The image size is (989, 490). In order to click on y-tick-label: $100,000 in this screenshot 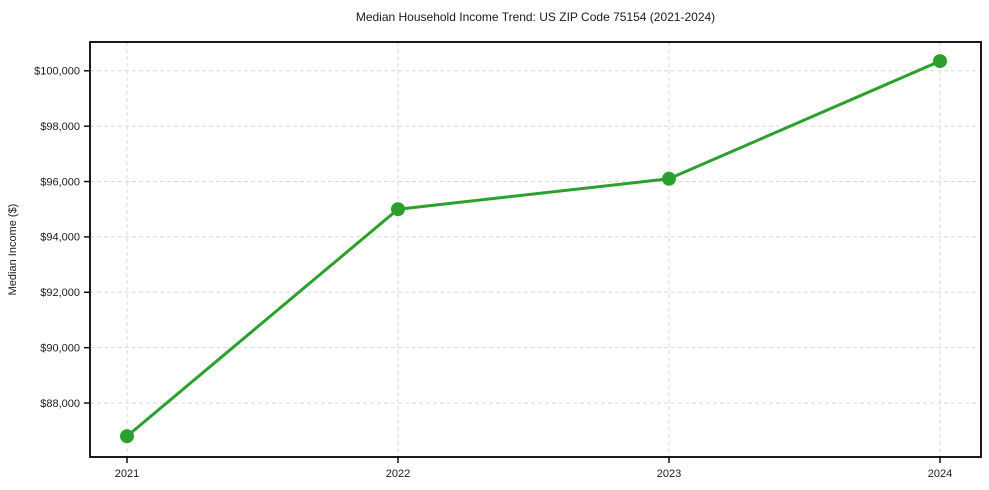, I will do `click(57, 72)`.